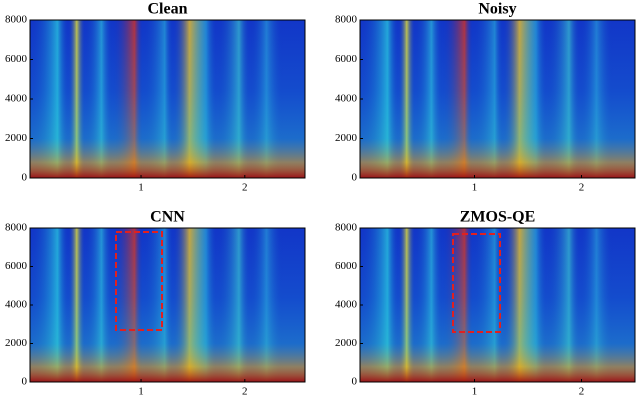  Describe the element at coordinates (497, 9) in the screenshot. I see `panel-title: Noisy` at that location.